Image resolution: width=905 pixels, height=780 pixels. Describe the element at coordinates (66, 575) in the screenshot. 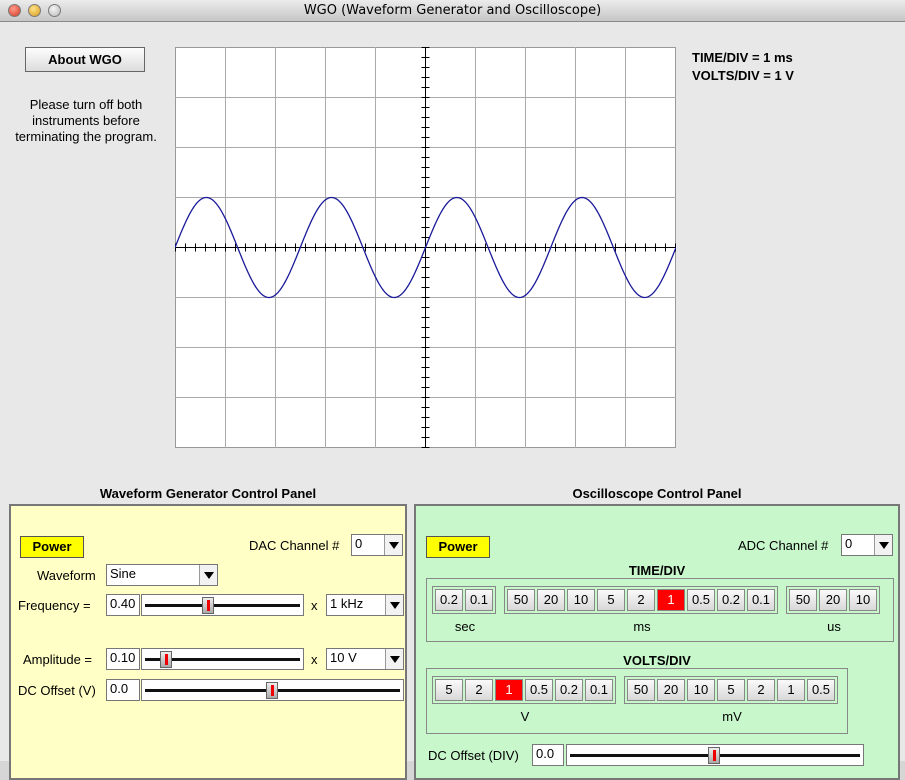

I see `waveform-label: Waveform` at that location.